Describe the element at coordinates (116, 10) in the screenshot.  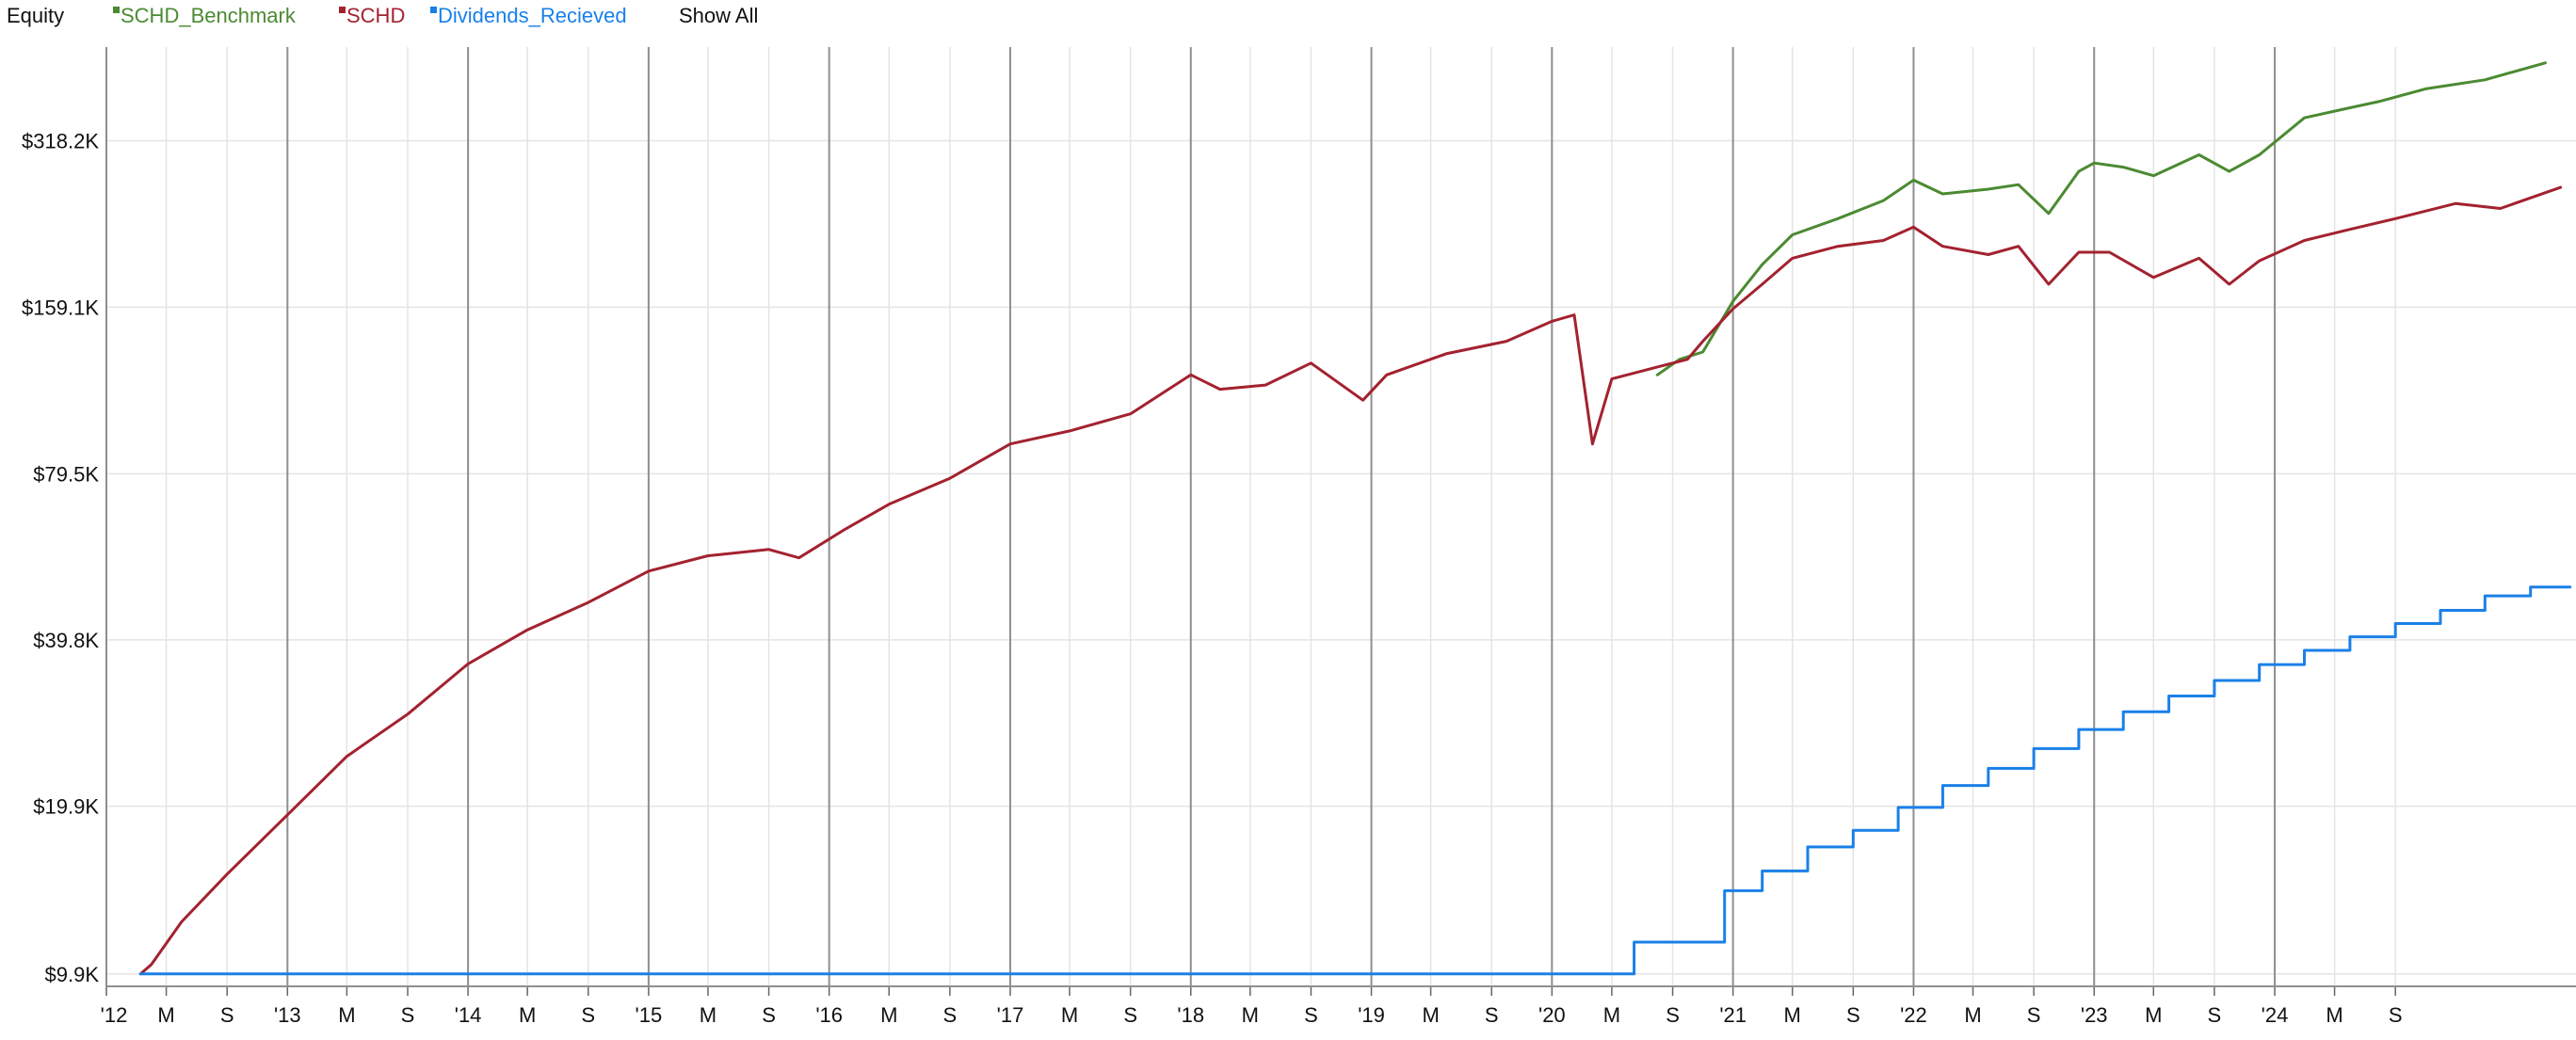
I see `legend-swatch-schd-benchmark` at that location.